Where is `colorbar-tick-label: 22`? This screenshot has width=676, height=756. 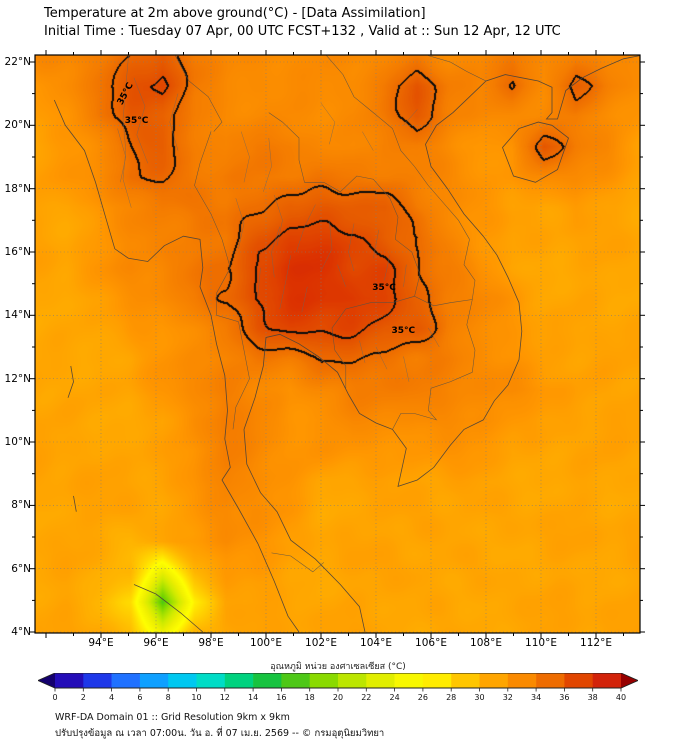
colorbar-tick-label: 22 is located at coordinates (366, 697).